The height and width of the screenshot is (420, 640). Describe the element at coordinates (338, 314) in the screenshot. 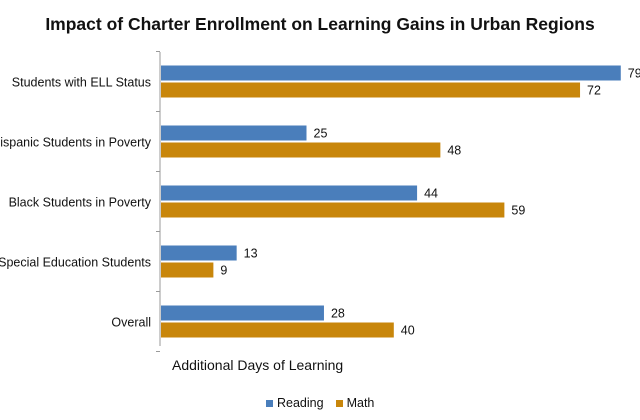

I see `data-label-reading-overall: 28` at that location.